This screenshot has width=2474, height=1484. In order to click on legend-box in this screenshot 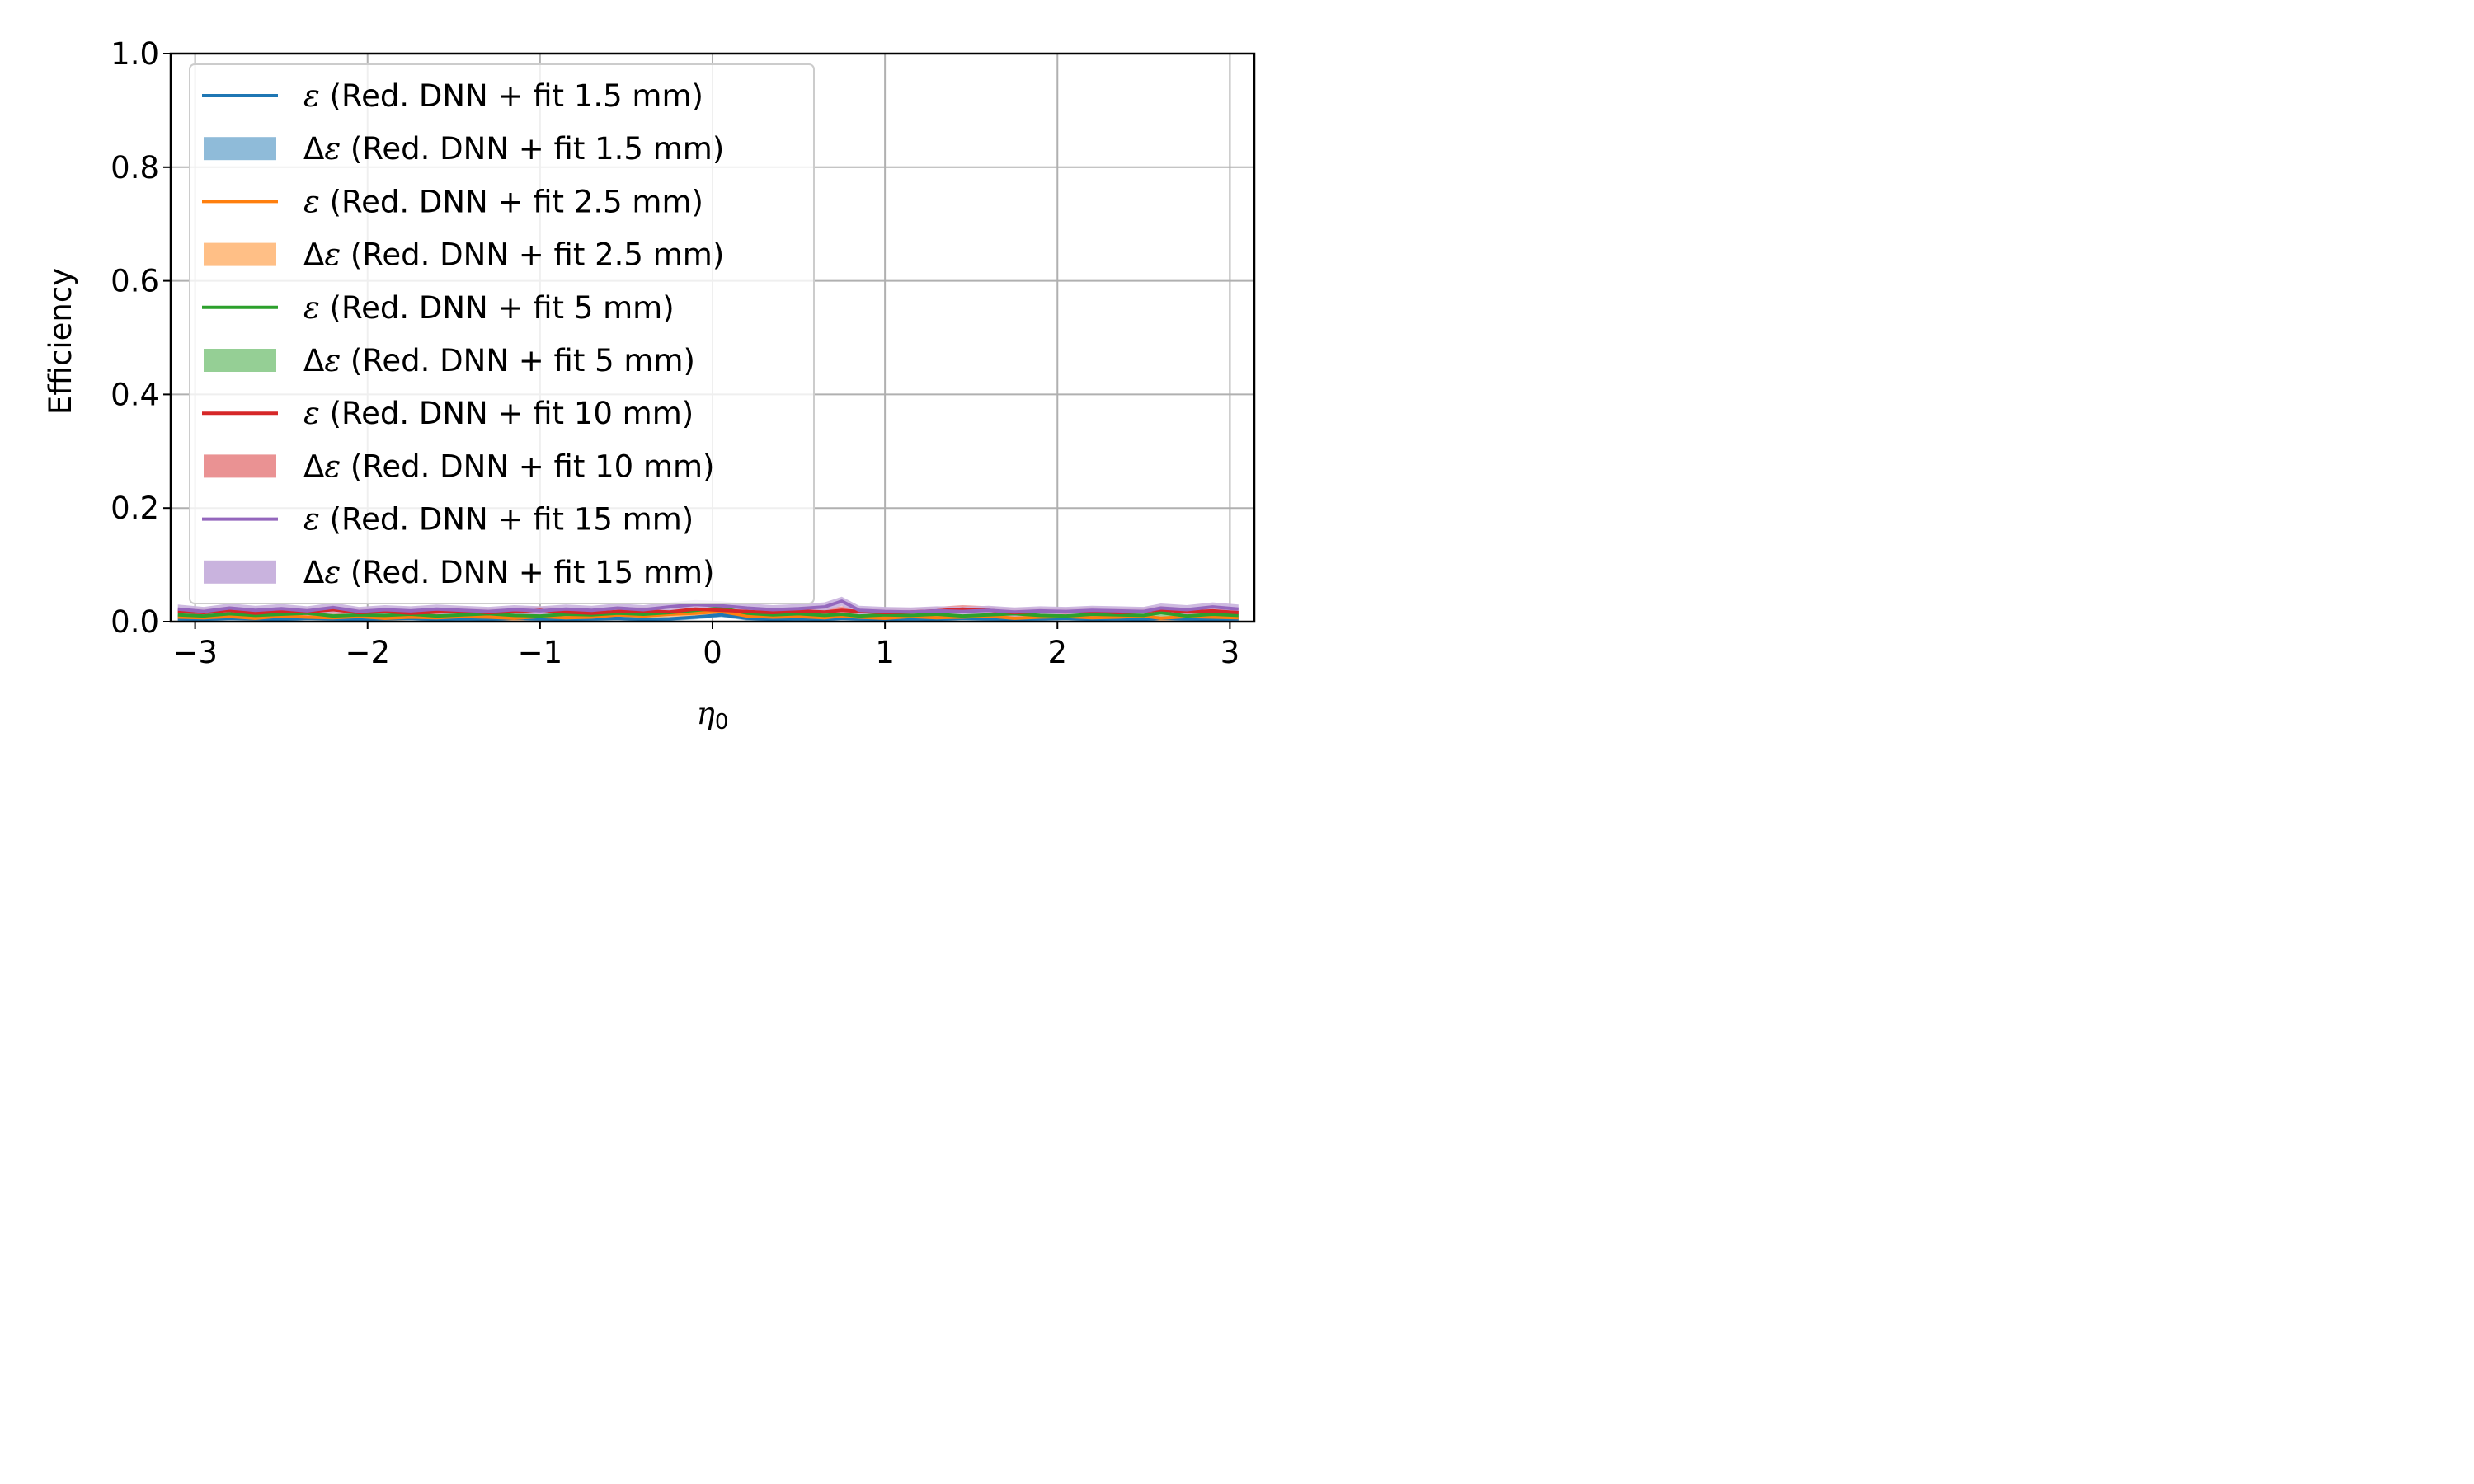, I will do `click(502, 333)`.